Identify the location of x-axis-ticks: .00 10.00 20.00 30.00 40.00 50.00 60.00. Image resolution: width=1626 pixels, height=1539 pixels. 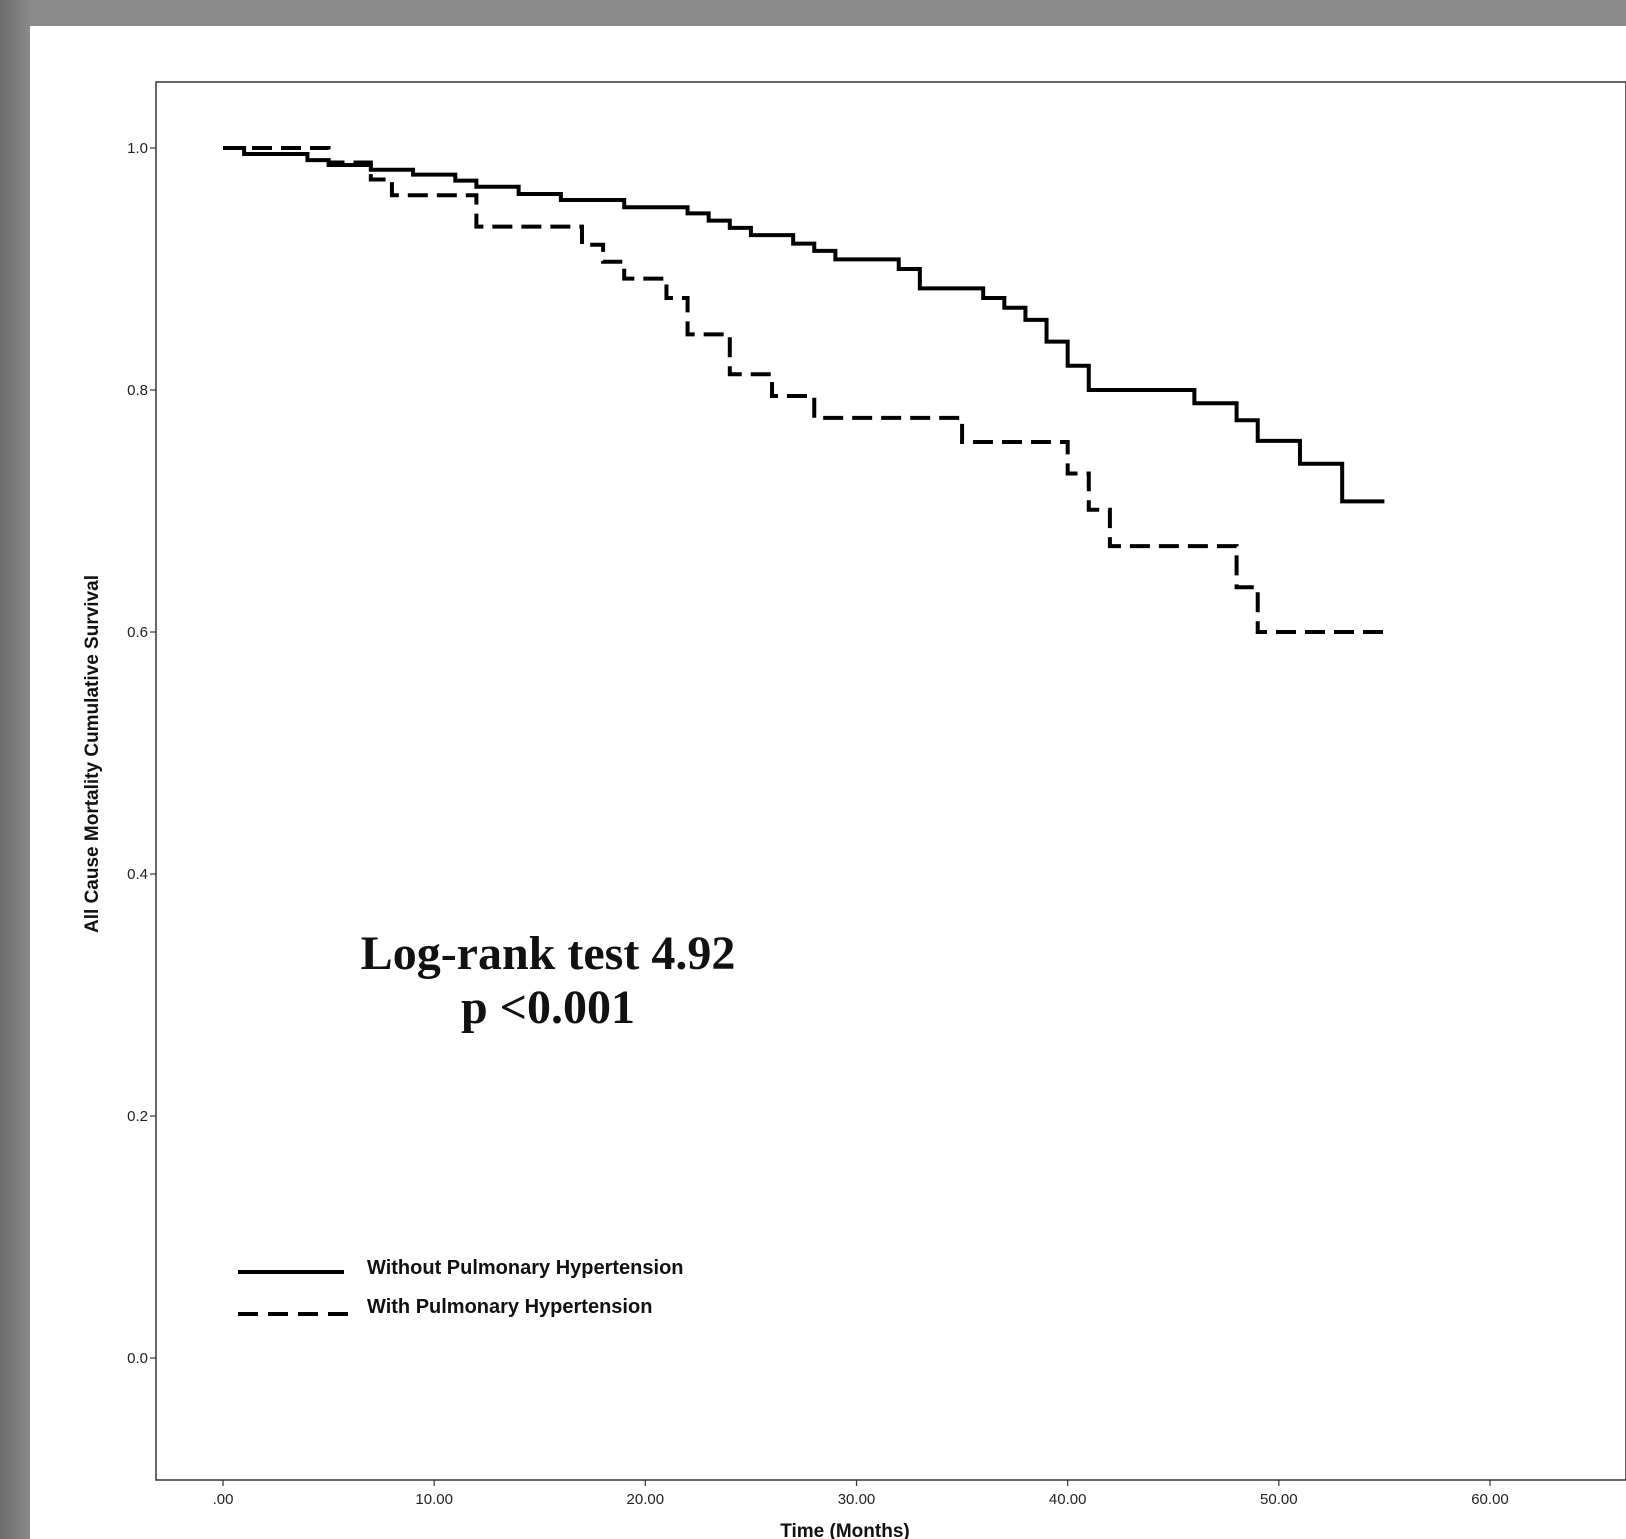
(861, 1494).